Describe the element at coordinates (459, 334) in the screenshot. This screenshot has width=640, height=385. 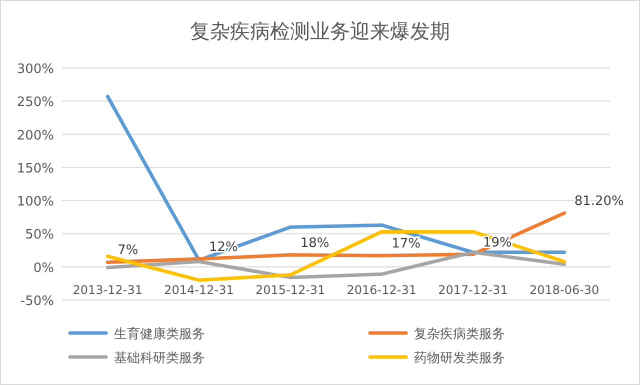
I see `legend-label: 复杂疾病类服务` at that location.